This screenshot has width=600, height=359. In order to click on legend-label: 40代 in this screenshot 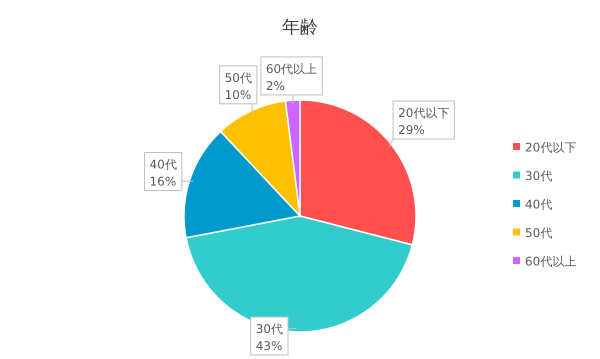, I will do `click(538, 205)`.